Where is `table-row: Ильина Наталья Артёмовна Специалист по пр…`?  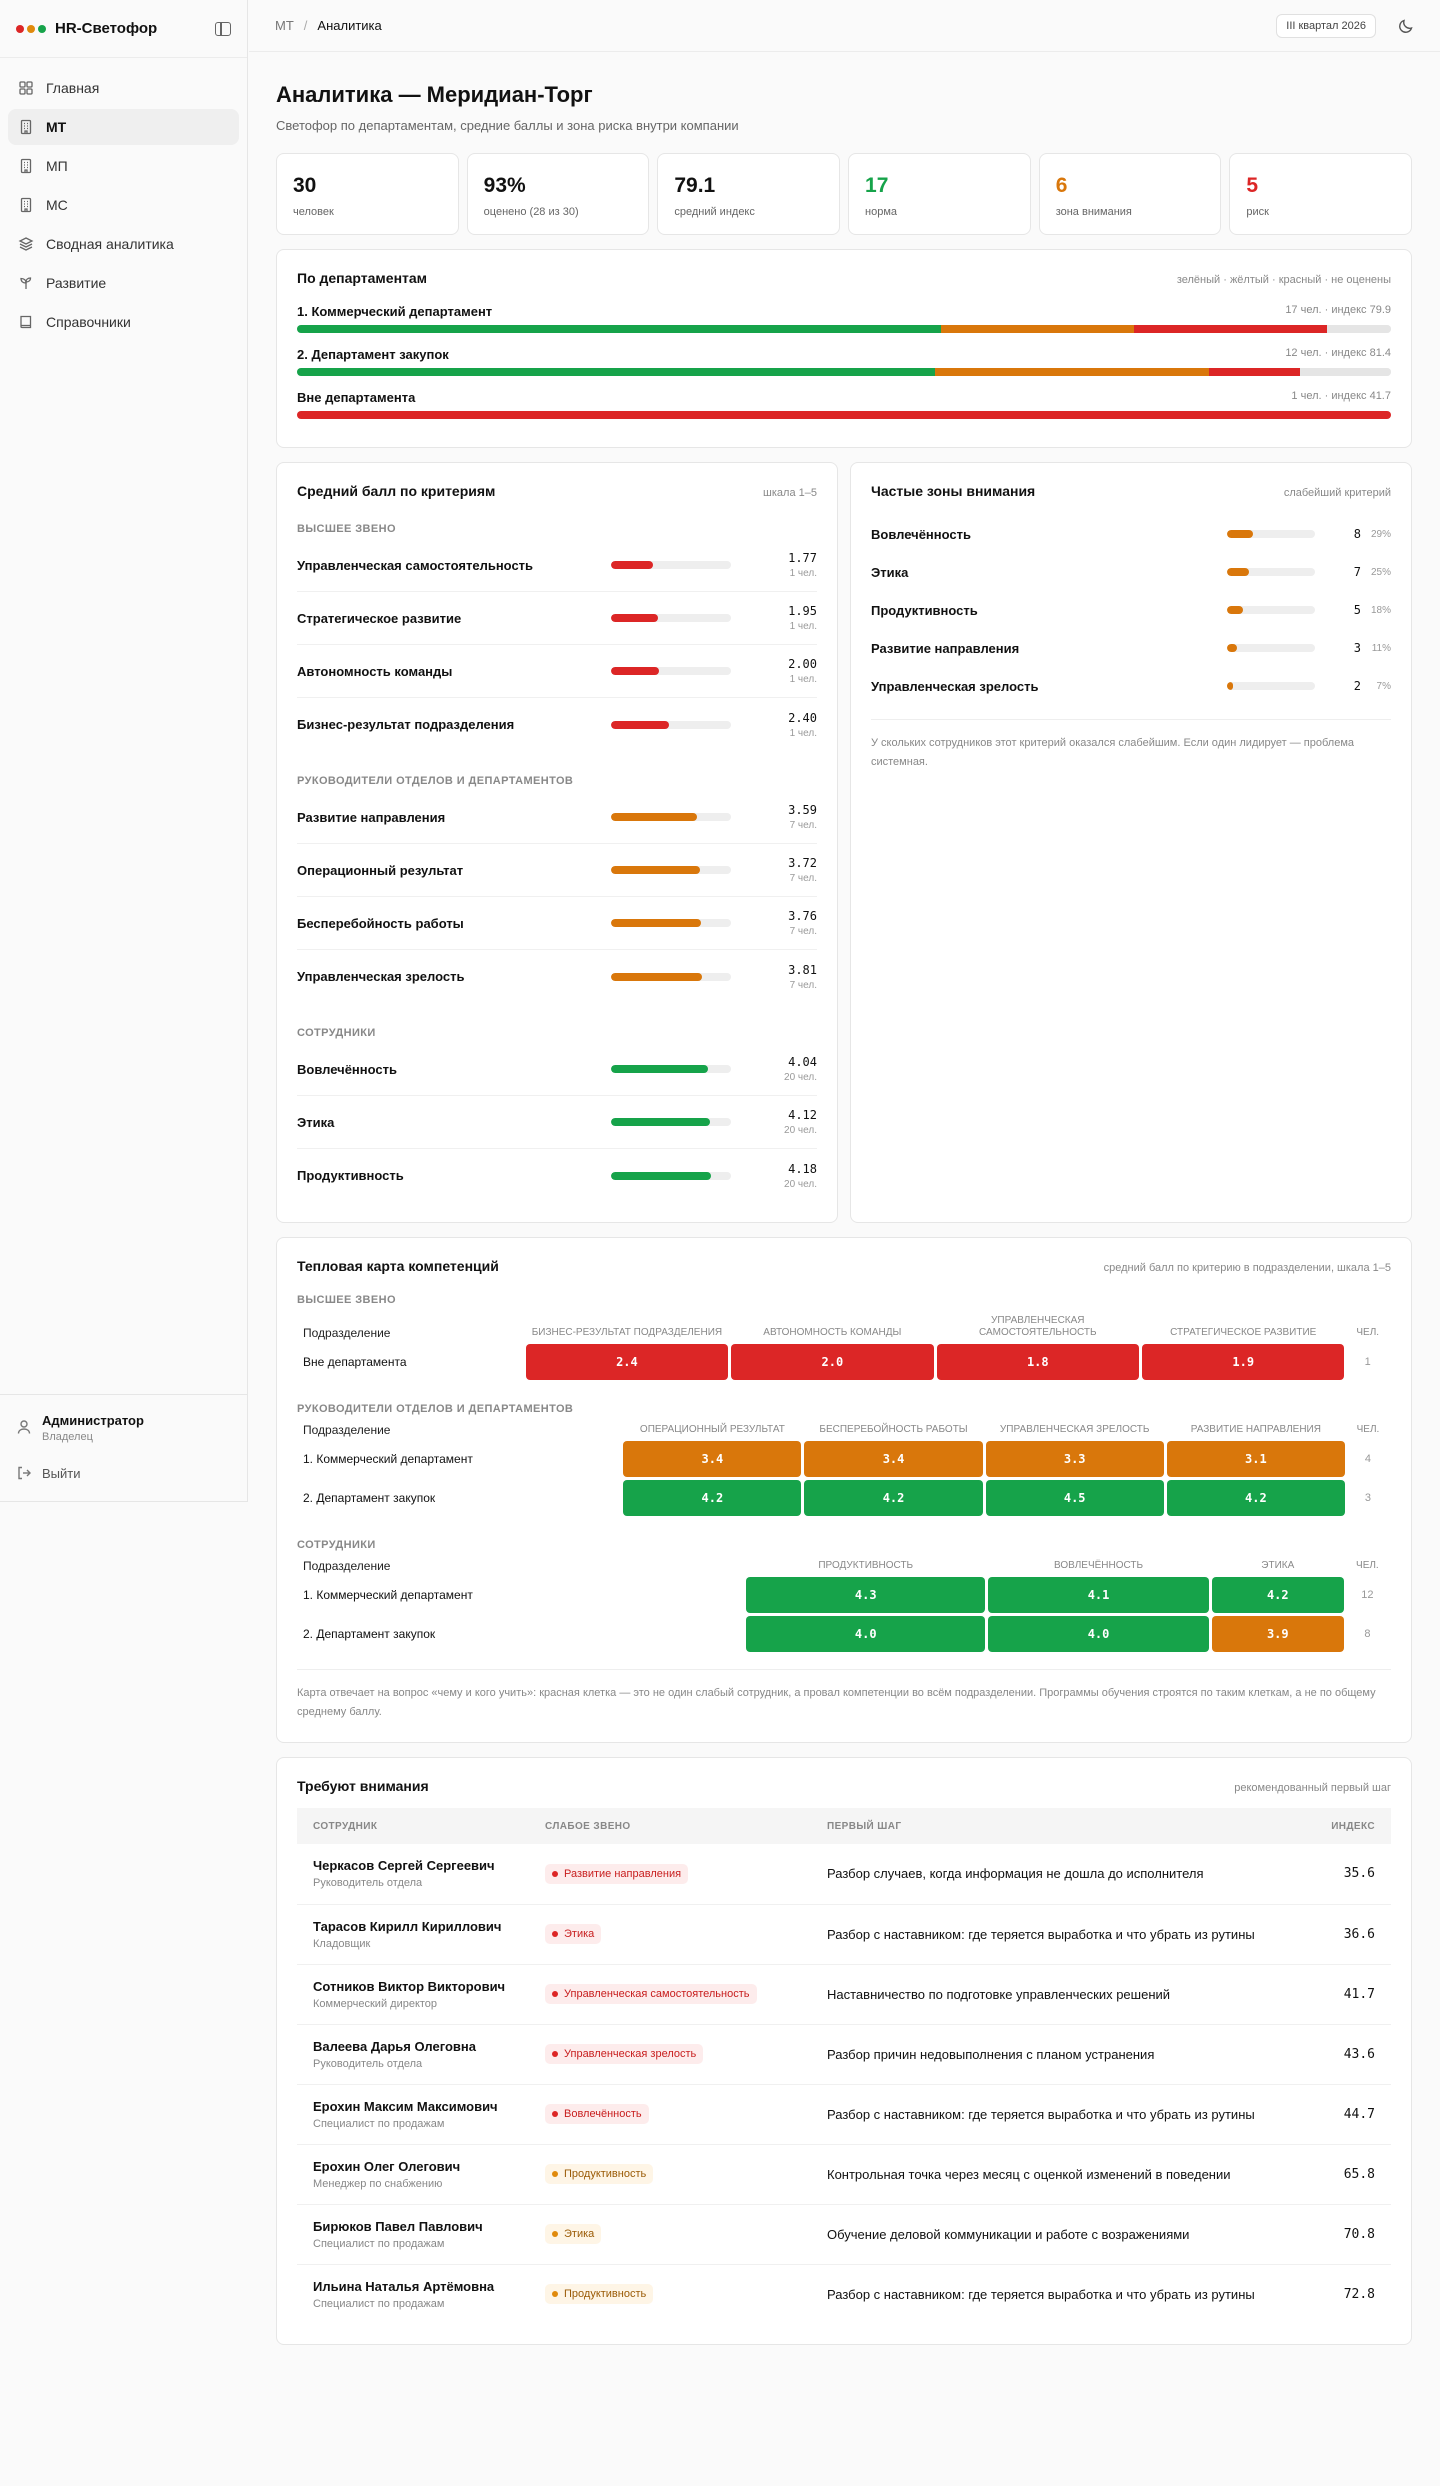
table-row: Ильина Наталья Артёмовна Специалист по пр… is located at coordinates (844, 2294).